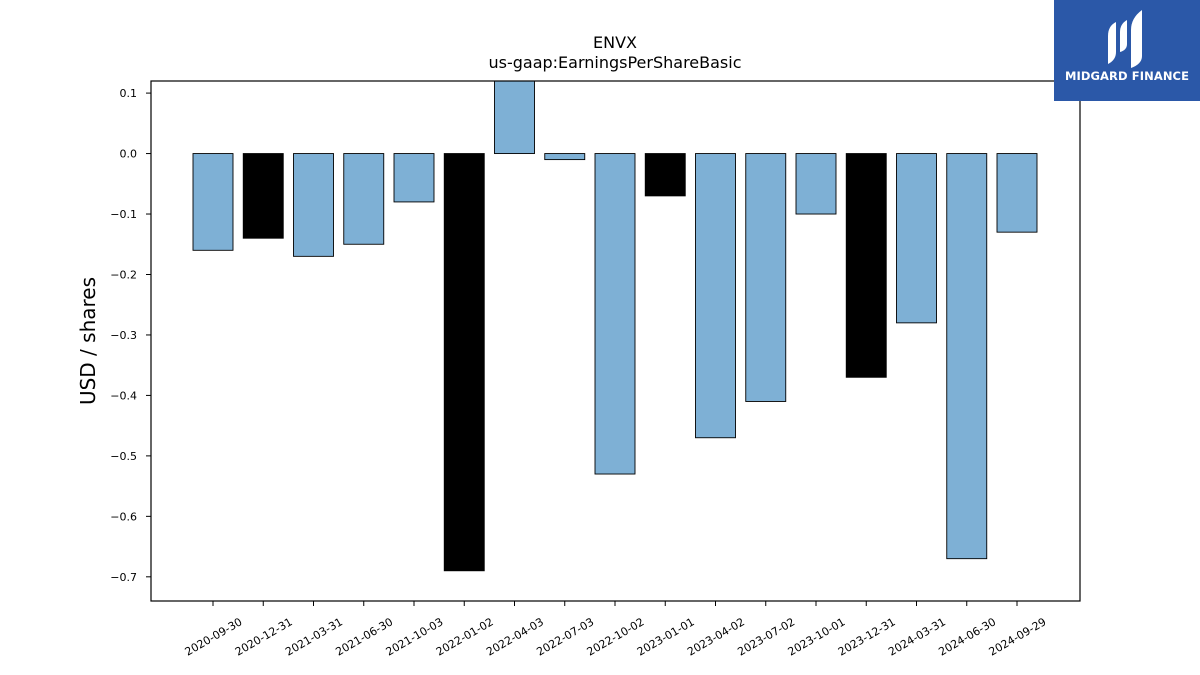  I want to click on y-tick-label: −0.5, so click(123, 456).